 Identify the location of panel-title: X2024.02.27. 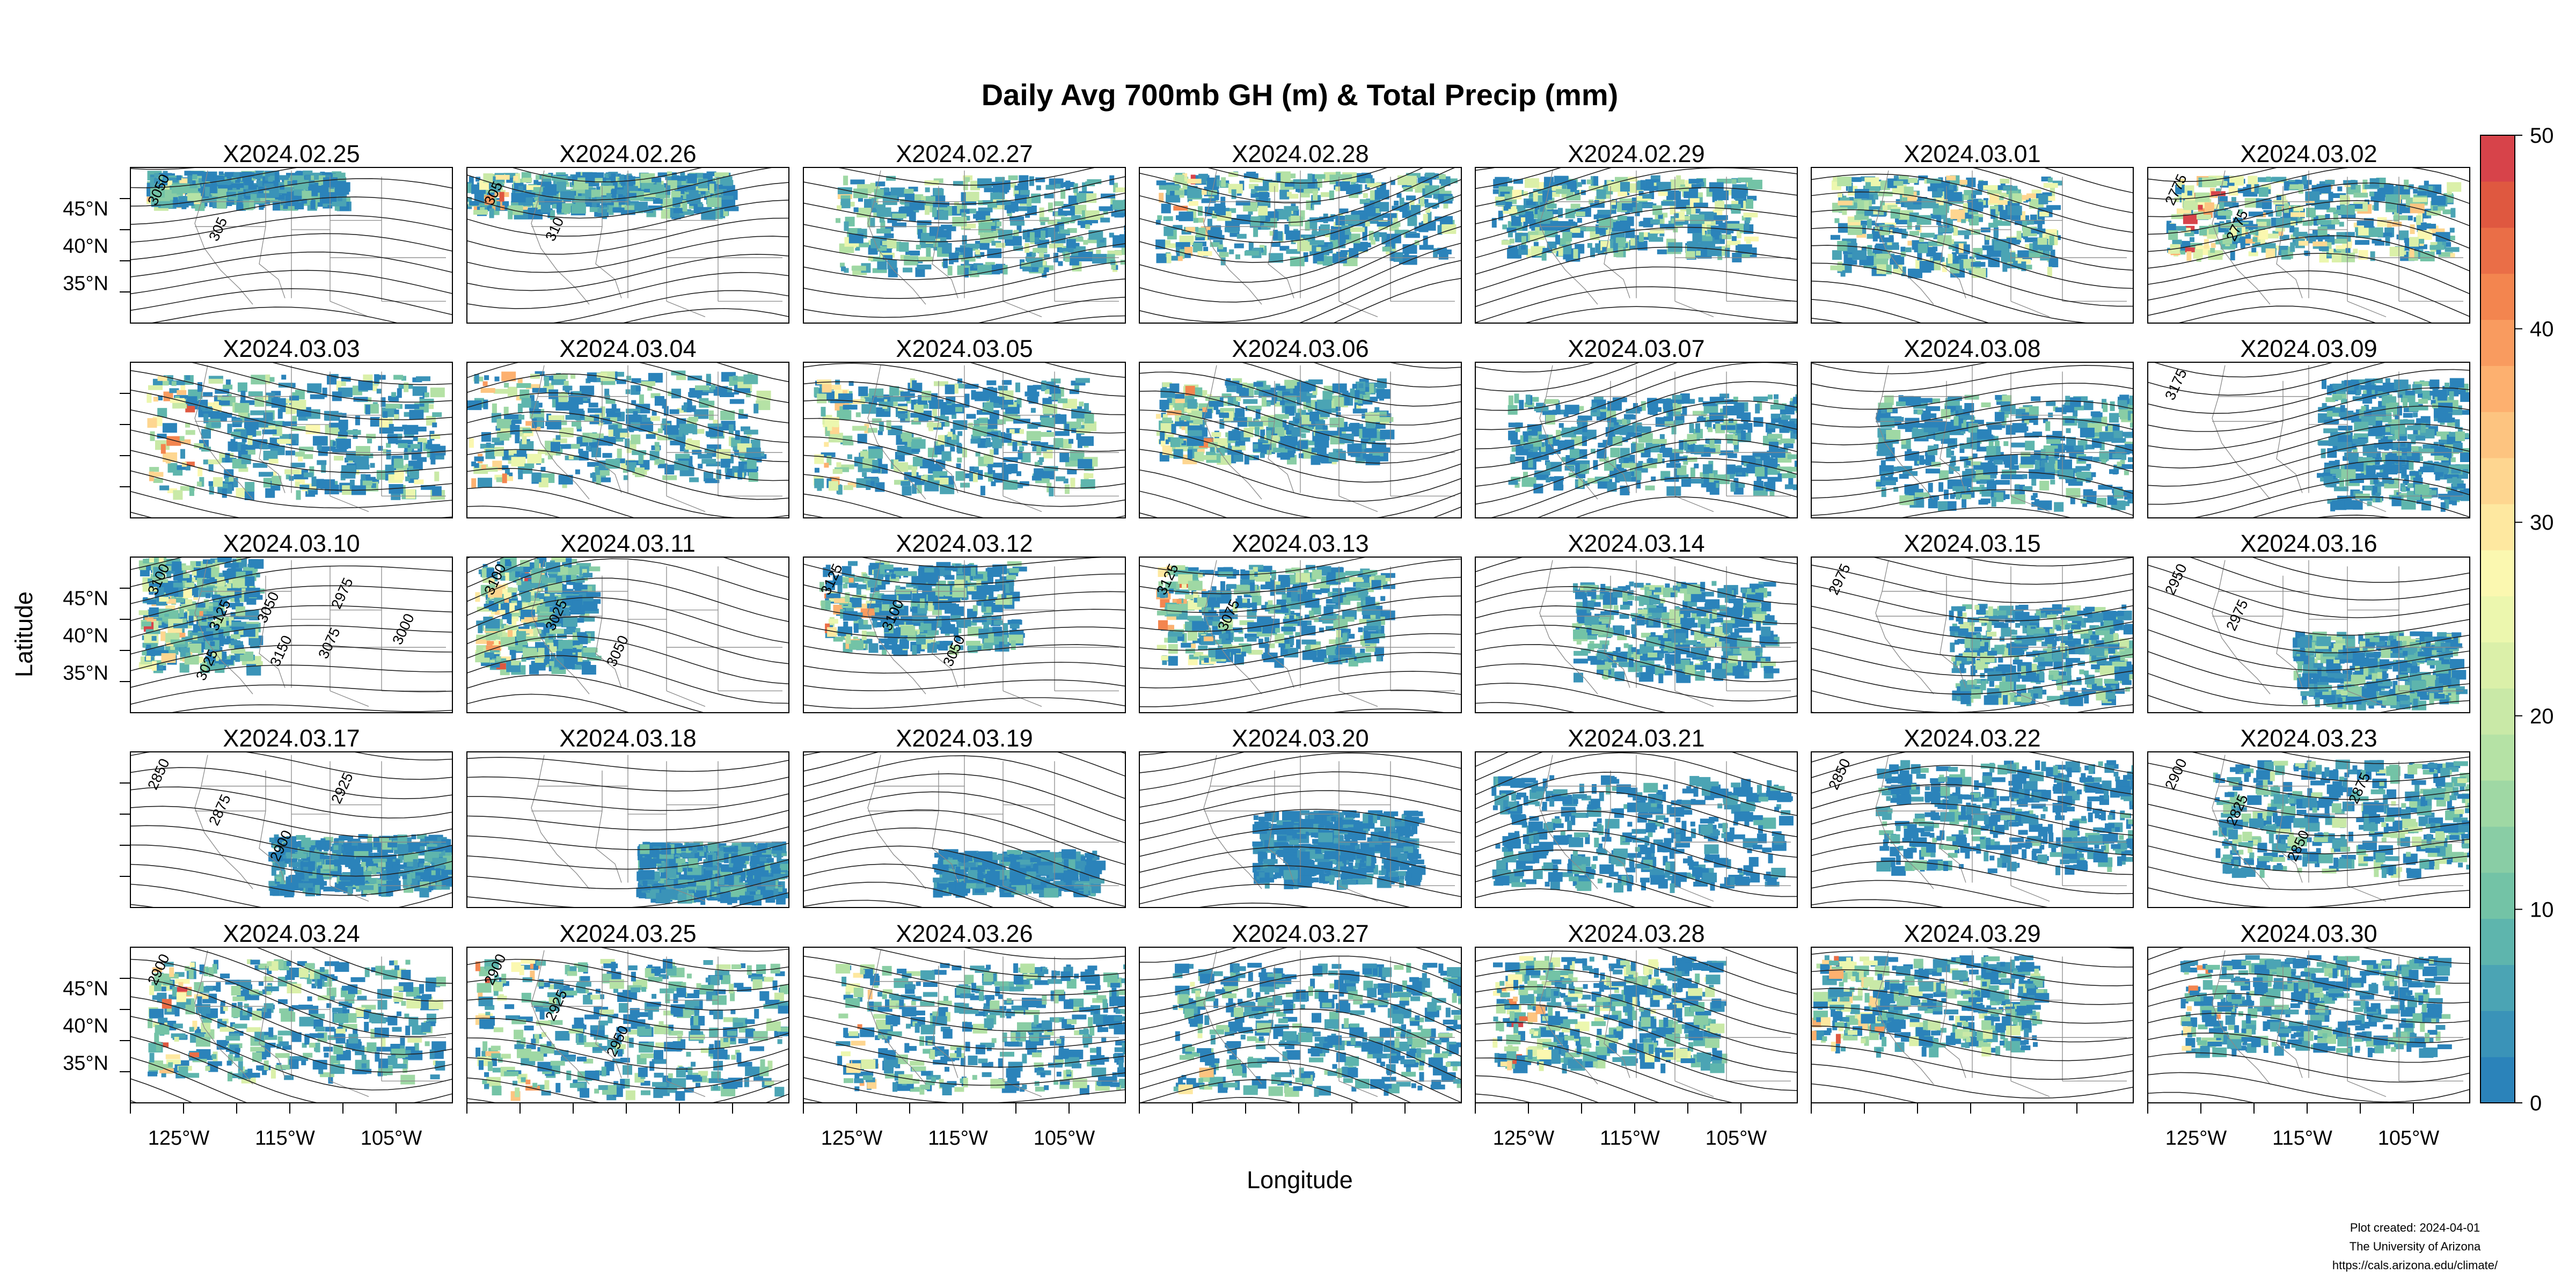
(964, 153).